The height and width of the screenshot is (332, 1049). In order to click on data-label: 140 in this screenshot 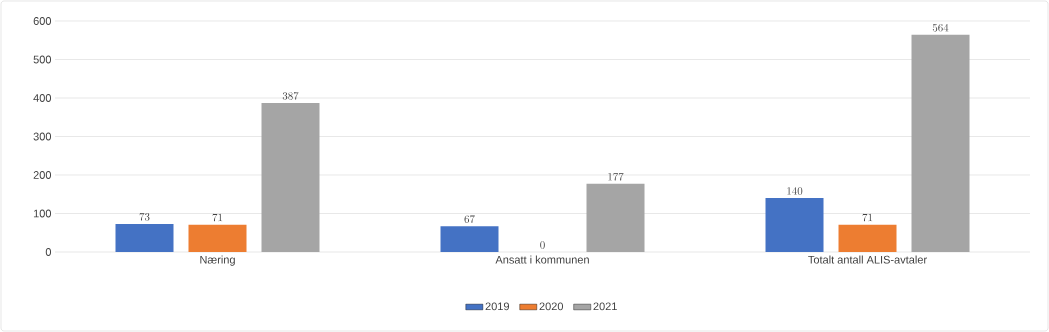, I will do `click(795, 191)`.